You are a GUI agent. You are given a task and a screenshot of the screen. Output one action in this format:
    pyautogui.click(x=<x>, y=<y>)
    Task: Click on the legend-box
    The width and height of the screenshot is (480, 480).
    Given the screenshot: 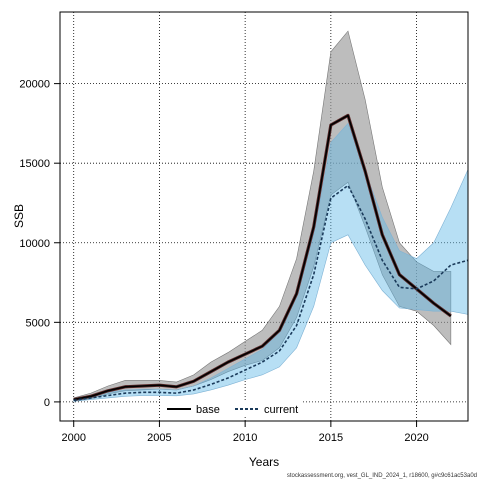 What is the action you would take?
    pyautogui.click(x=232, y=409)
    